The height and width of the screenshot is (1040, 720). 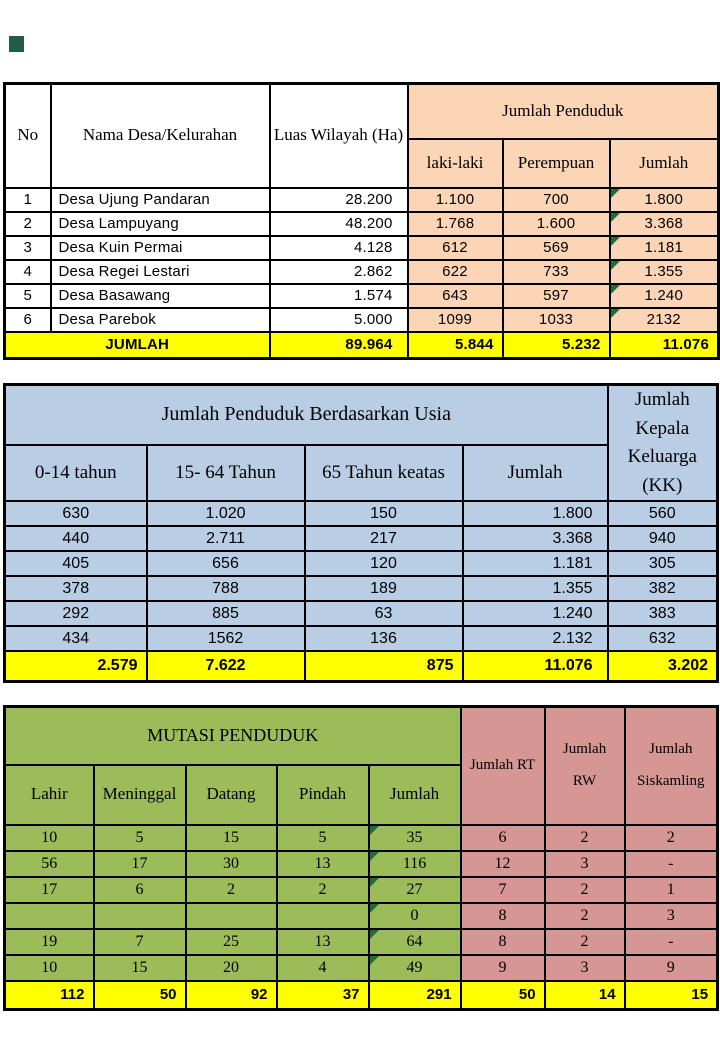 I want to click on cell-mutation-total: 49, so click(x=414, y=967).